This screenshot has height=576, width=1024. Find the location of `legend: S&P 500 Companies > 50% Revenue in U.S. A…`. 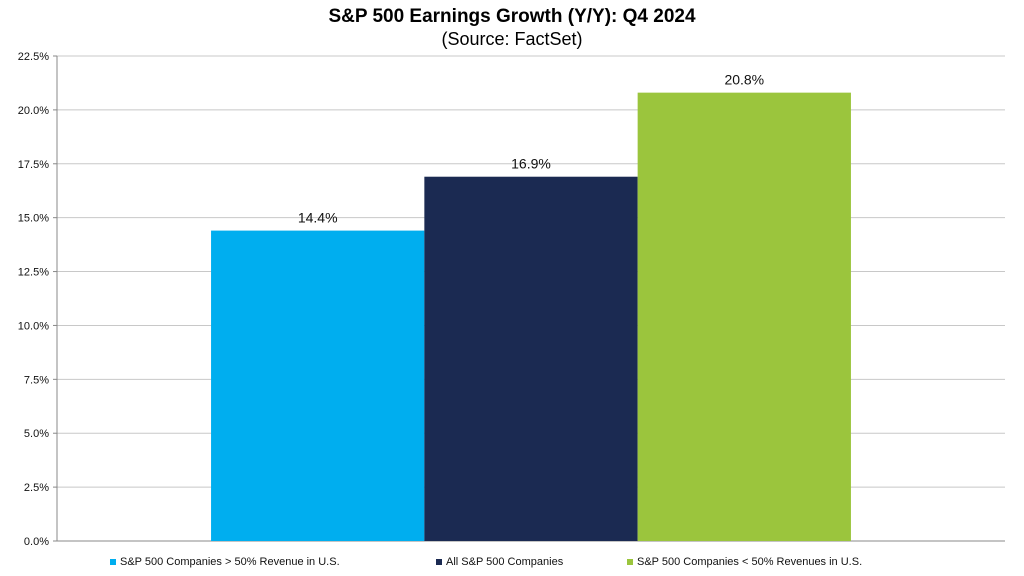

legend: S&P 500 Companies > 50% Revenue in U.S. A… is located at coordinates (512, 564).